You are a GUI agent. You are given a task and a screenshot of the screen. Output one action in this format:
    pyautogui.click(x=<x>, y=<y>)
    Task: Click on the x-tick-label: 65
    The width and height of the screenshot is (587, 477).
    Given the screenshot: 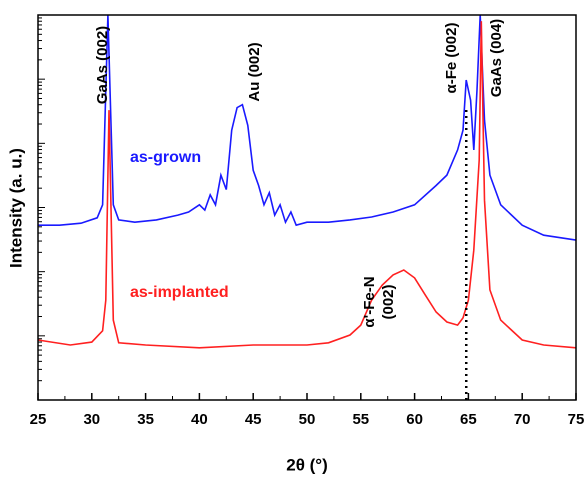 What is the action you would take?
    pyautogui.click(x=468, y=419)
    